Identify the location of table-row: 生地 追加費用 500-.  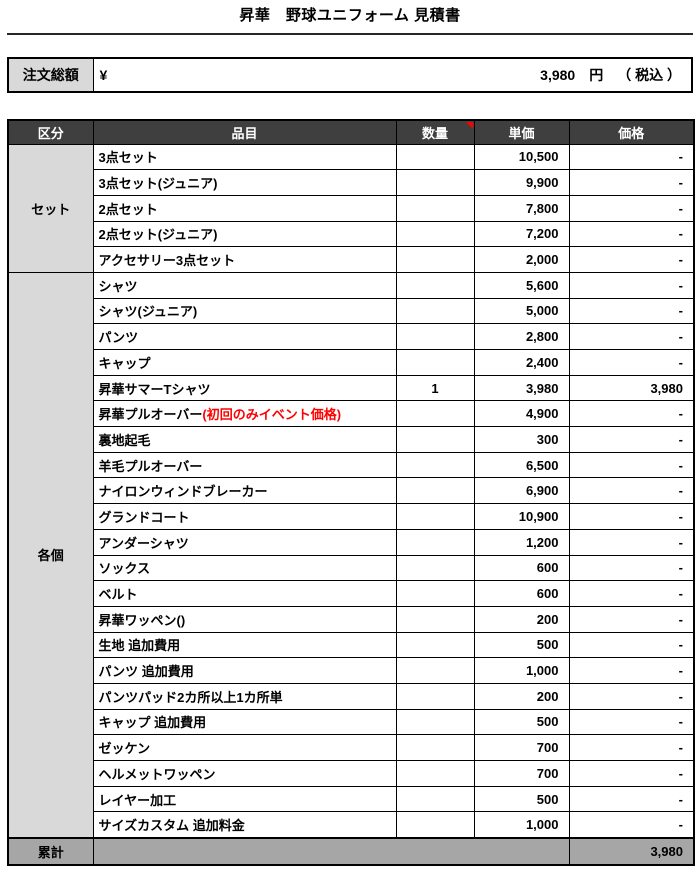
(351, 645).